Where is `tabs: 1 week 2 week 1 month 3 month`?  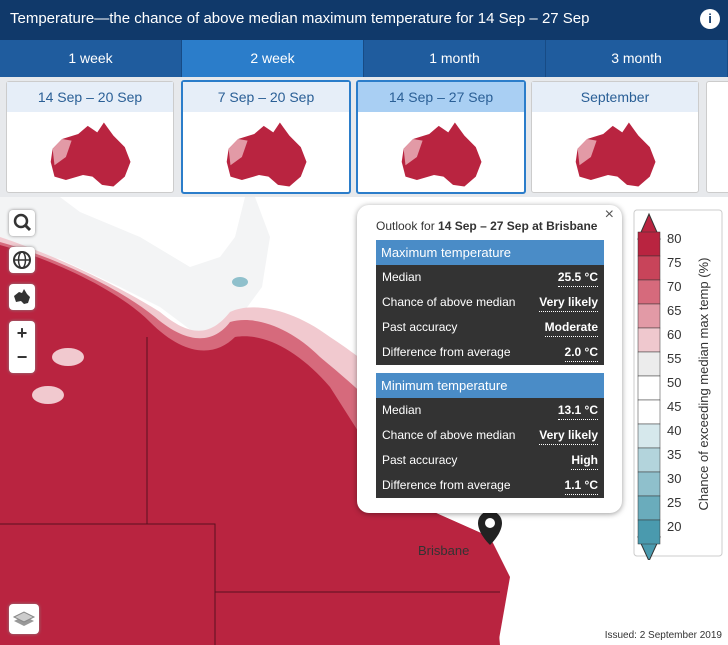
tabs: 1 week 2 week 1 month 3 month is located at coordinates (364, 58).